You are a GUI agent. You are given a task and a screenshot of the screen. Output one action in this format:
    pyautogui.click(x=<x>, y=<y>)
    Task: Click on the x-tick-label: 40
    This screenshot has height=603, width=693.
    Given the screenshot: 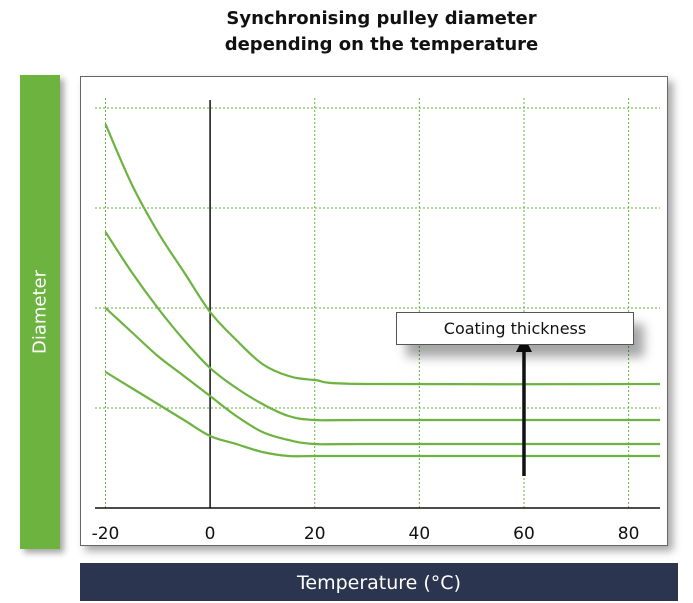 What is the action you would take?
    pyautogui.click(x=420, y=534)
    